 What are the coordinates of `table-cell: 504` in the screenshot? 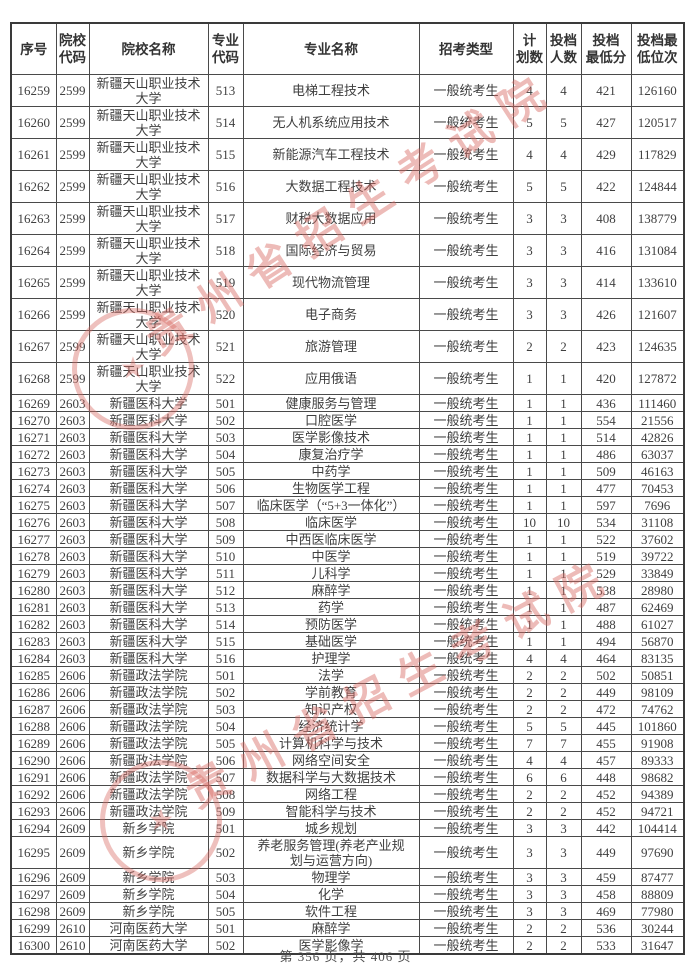 It's located at (225, 454).